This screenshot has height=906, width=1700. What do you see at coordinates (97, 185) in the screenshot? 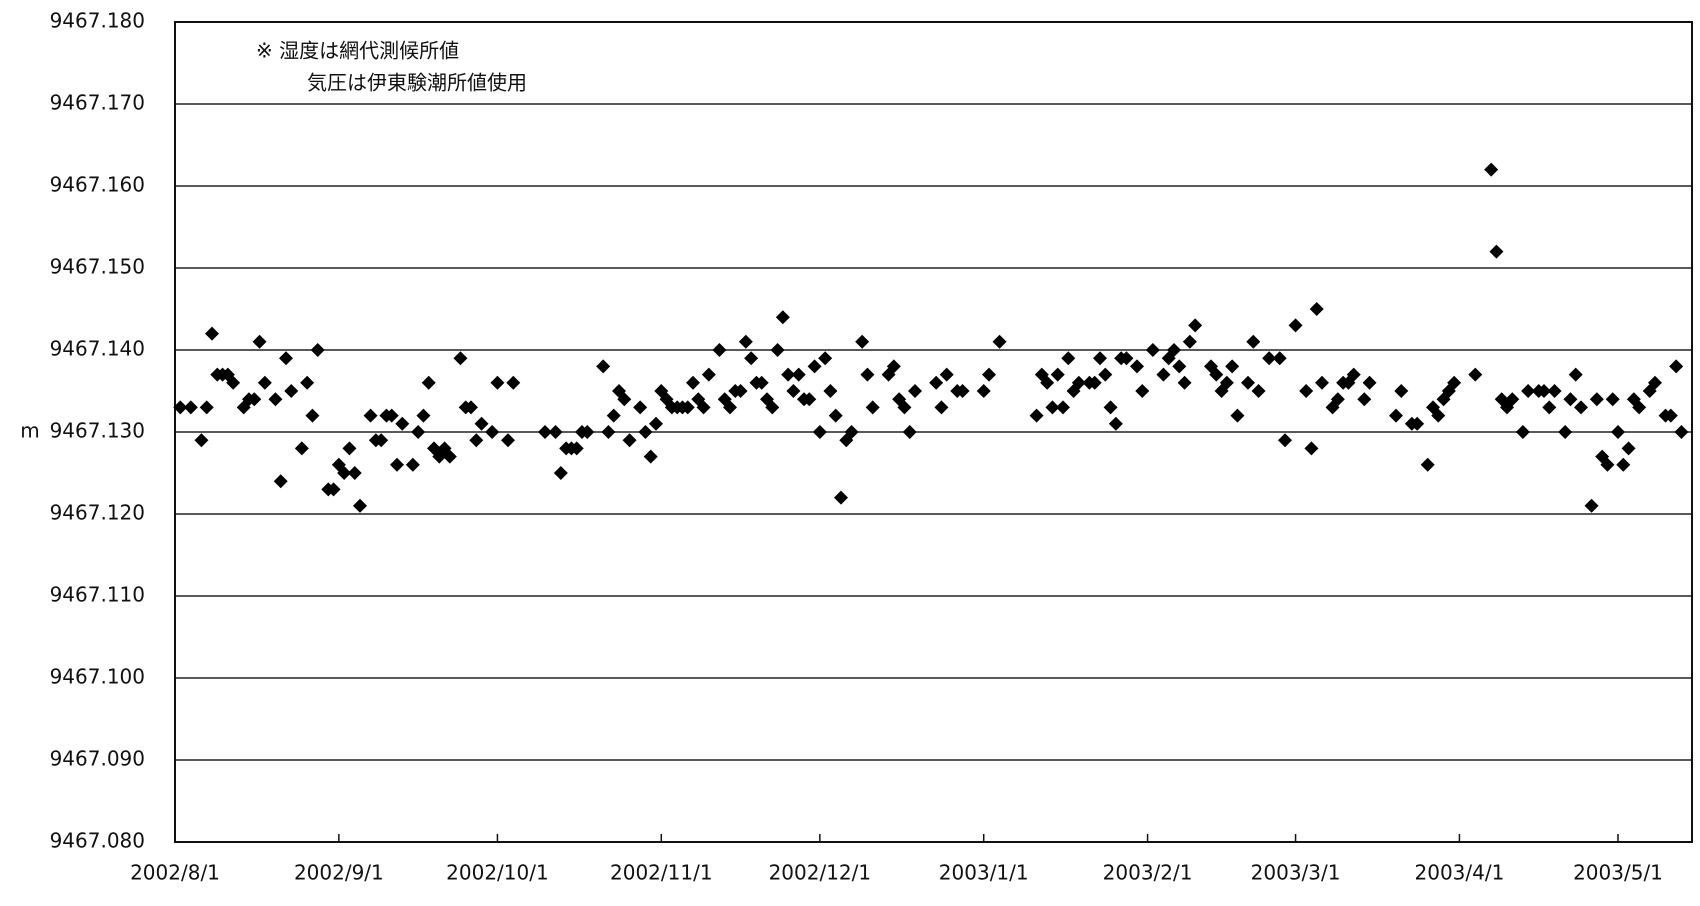
I see `y-tick-label: 9467.160` at bounding box center [97, 185].